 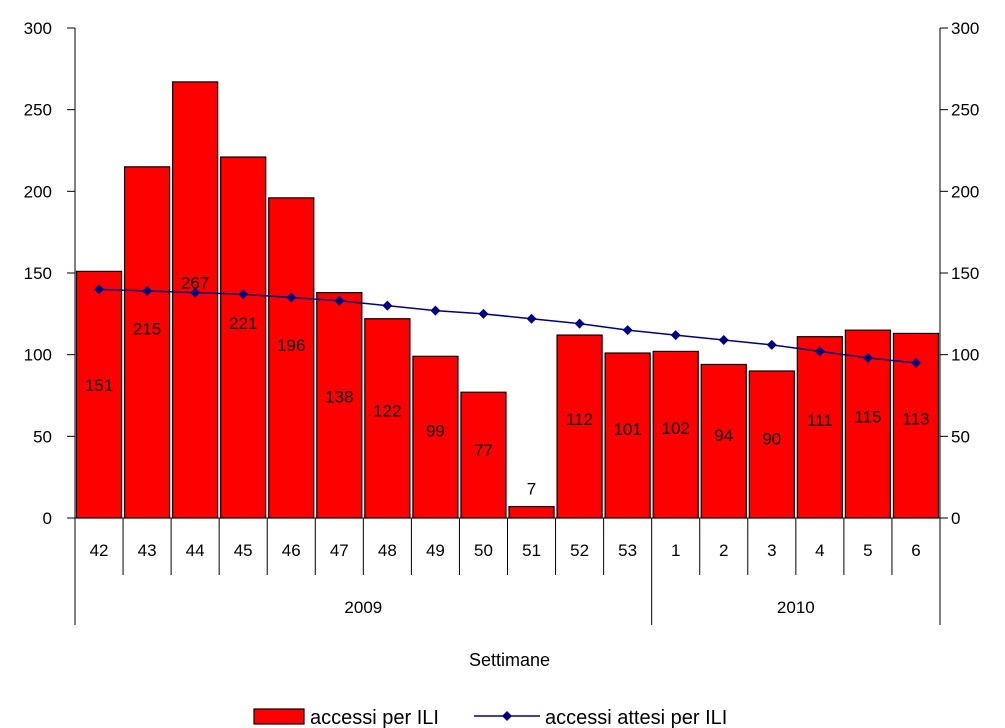 What do you see at coordinates (339, 550) in the screenshot?
I see `x-tick-label: 47` at bounding box center [339, 550].